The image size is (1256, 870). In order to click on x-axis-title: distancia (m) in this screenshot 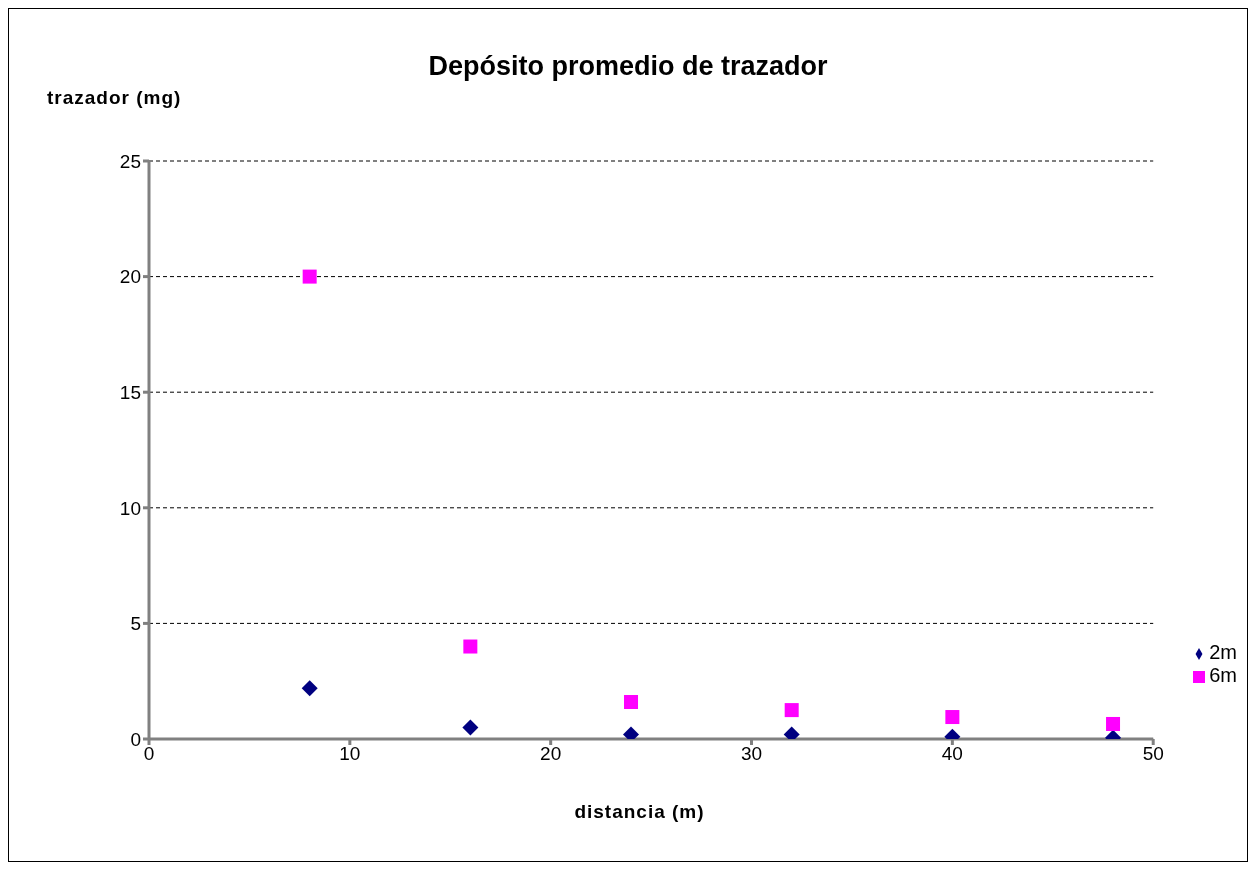, I will do `click(639, 812)`.